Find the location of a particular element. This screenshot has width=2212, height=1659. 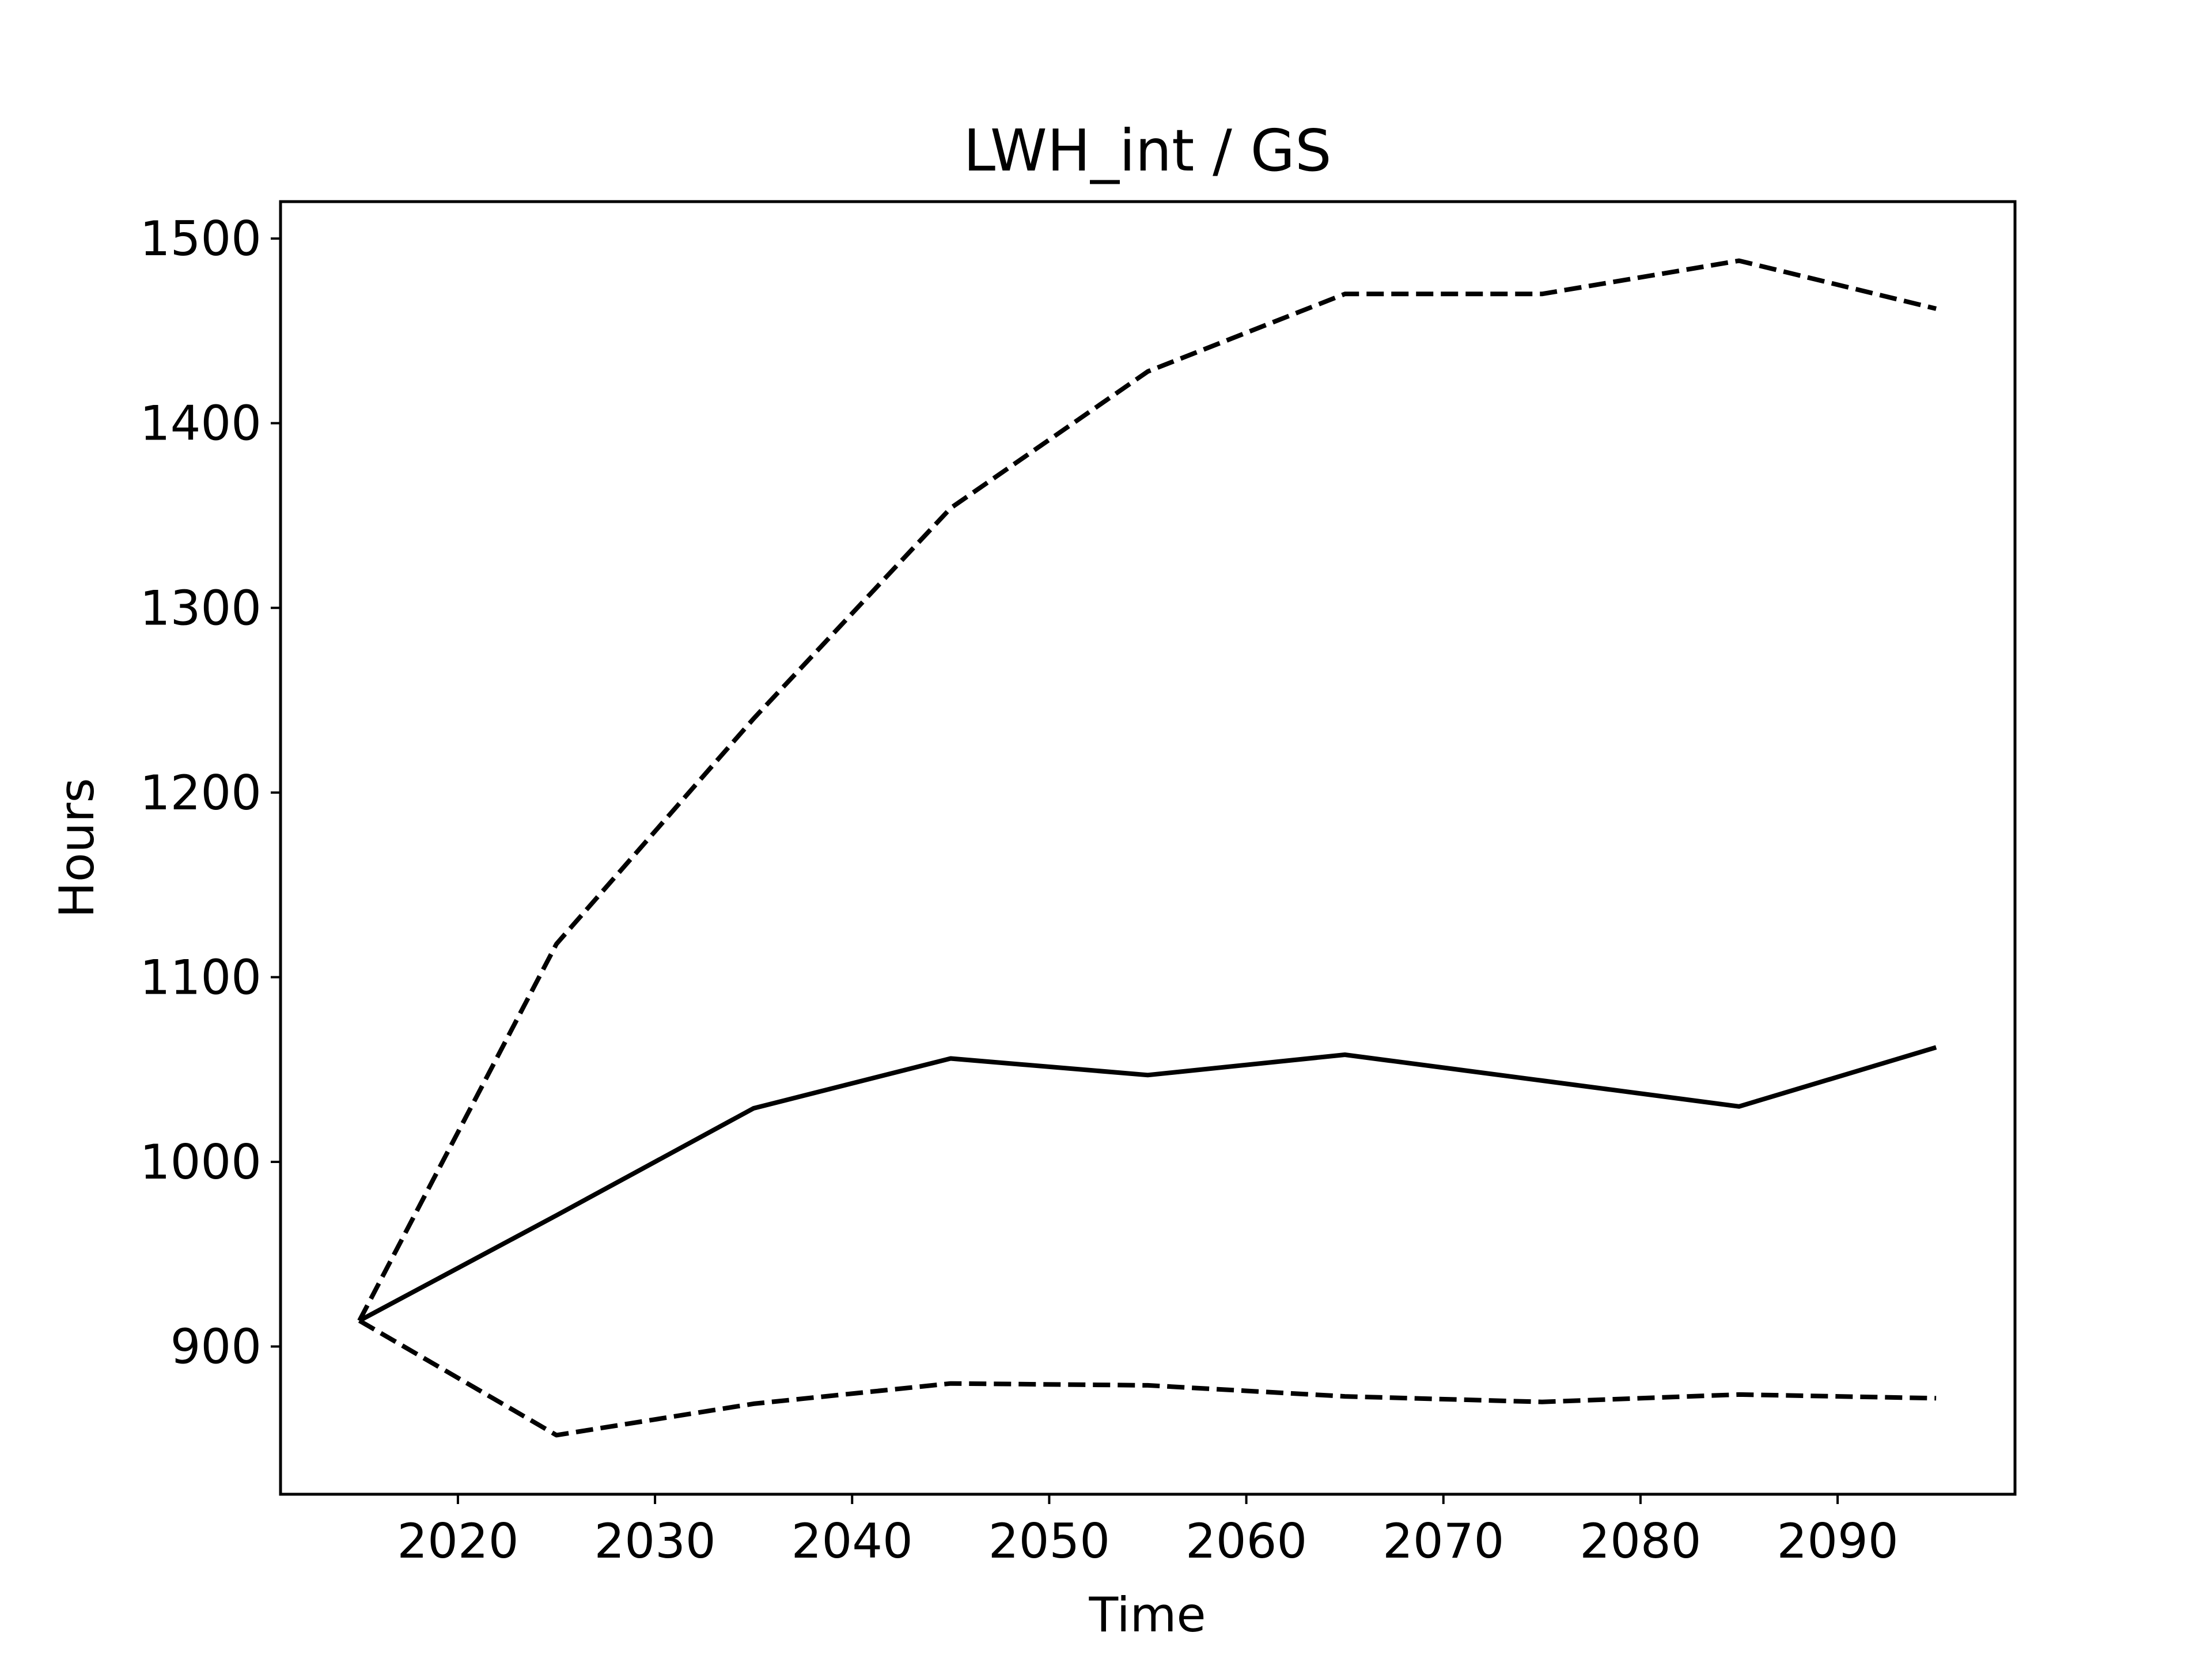

y-tick-label: 900 is located at coordinates (216, 1347).